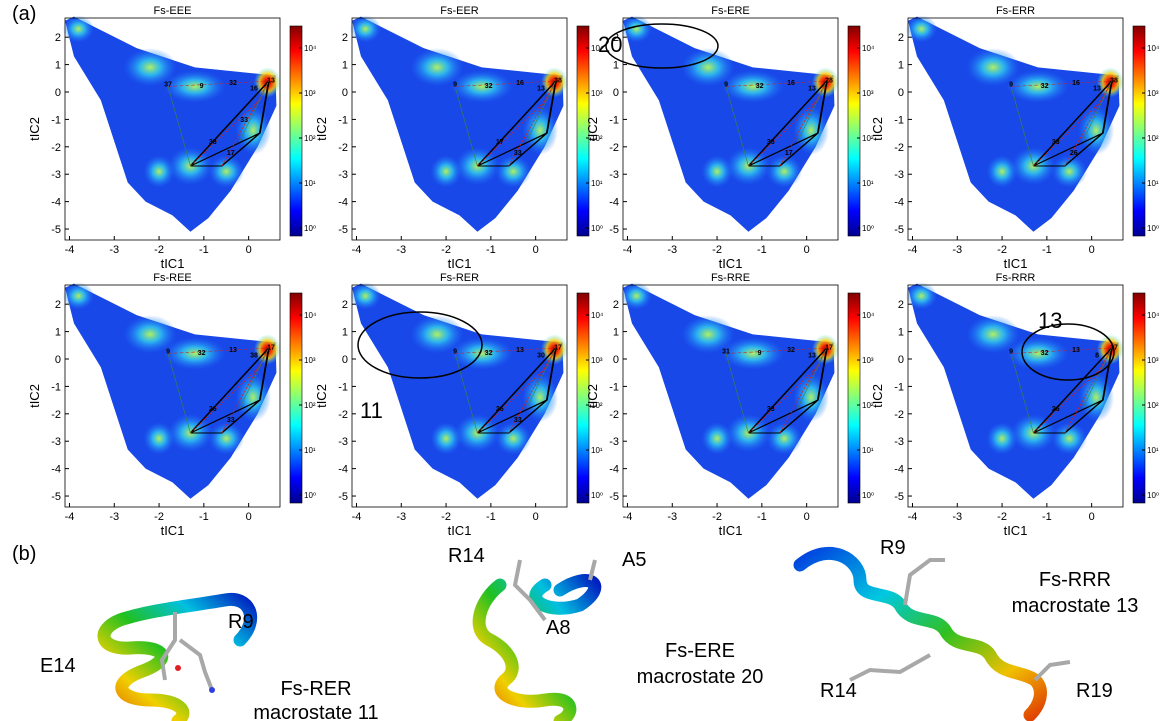  Describe the element at coordinates (24, 14) in the screenshot. I see `panel-label: (a)` at that location.